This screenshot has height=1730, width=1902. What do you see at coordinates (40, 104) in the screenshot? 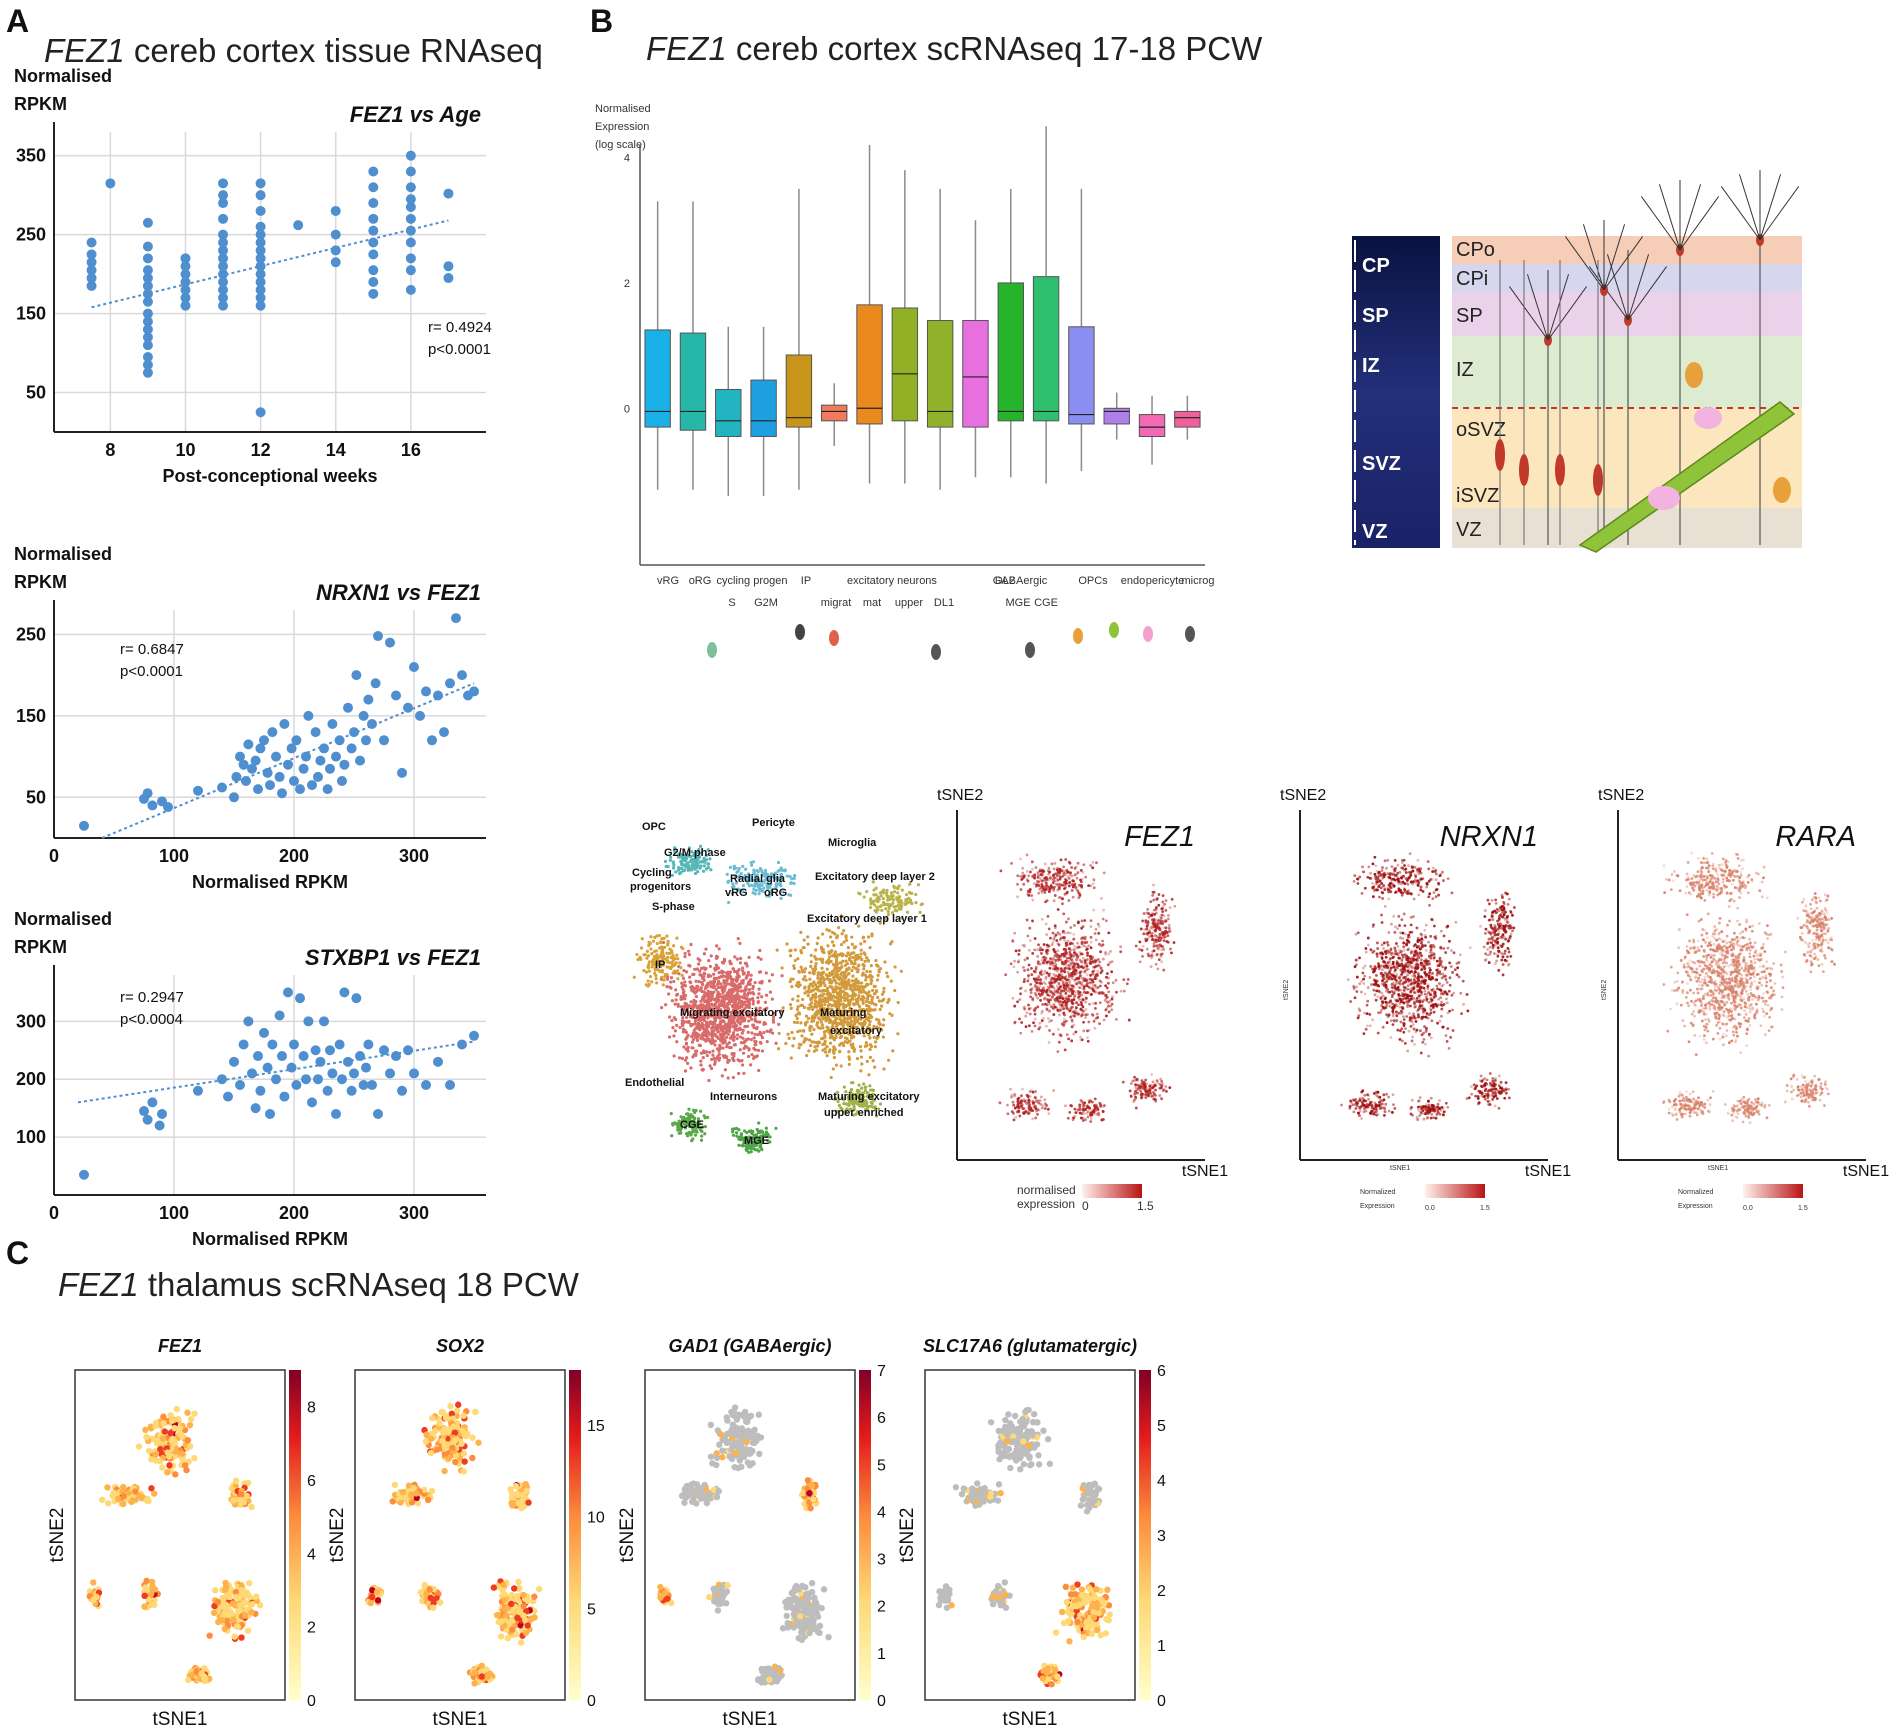
I see `y-axis-label: RPKM` at bounding box center [40, 104].